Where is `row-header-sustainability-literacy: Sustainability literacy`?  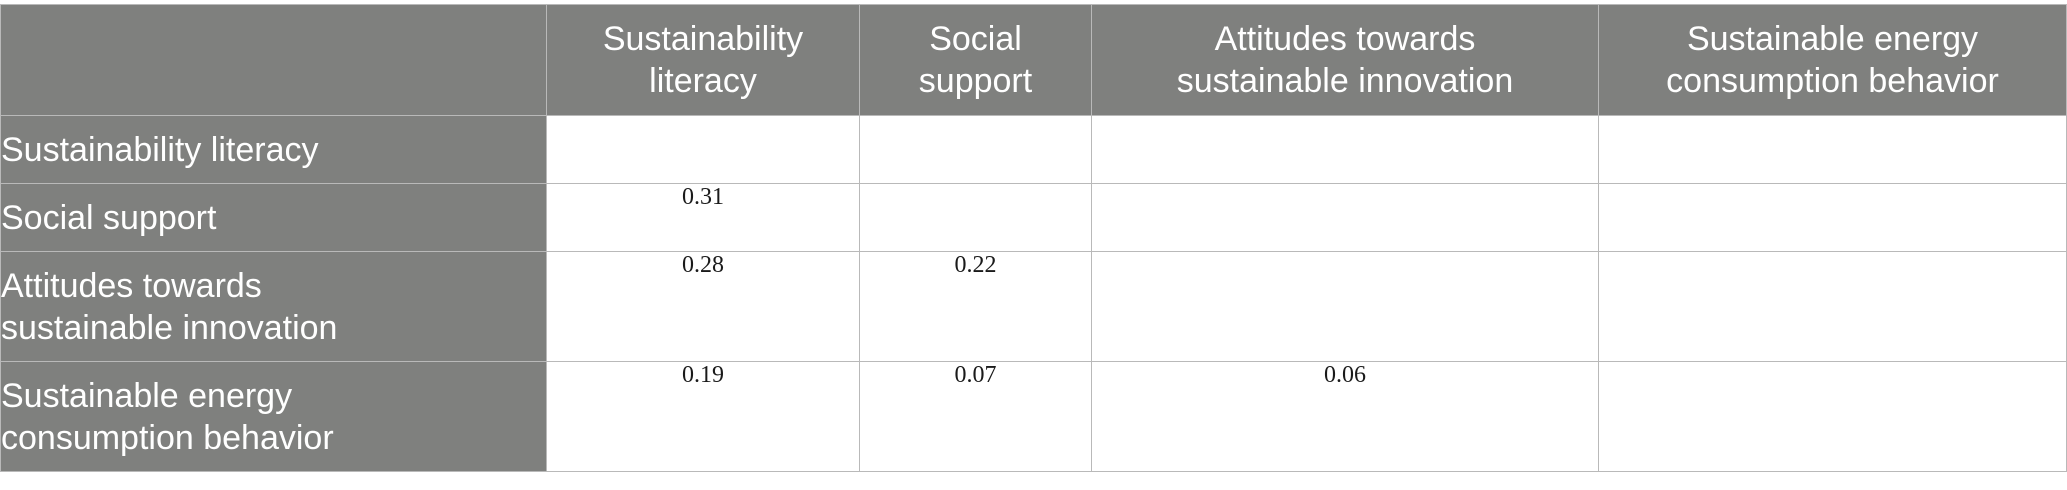 row-header-sustainability-literacy: Sustainability literacy is located at coordinates (273, 149).